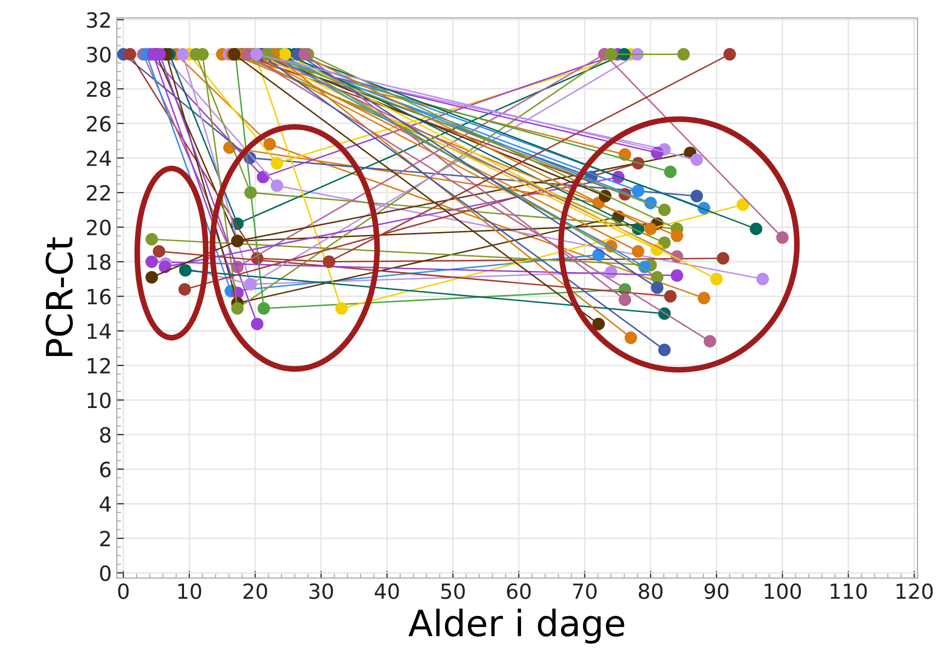  What do you see at coordinates (519, 591) in the screenshot?
I see `x-tick-label: 60` at bounding box center [519, 591].